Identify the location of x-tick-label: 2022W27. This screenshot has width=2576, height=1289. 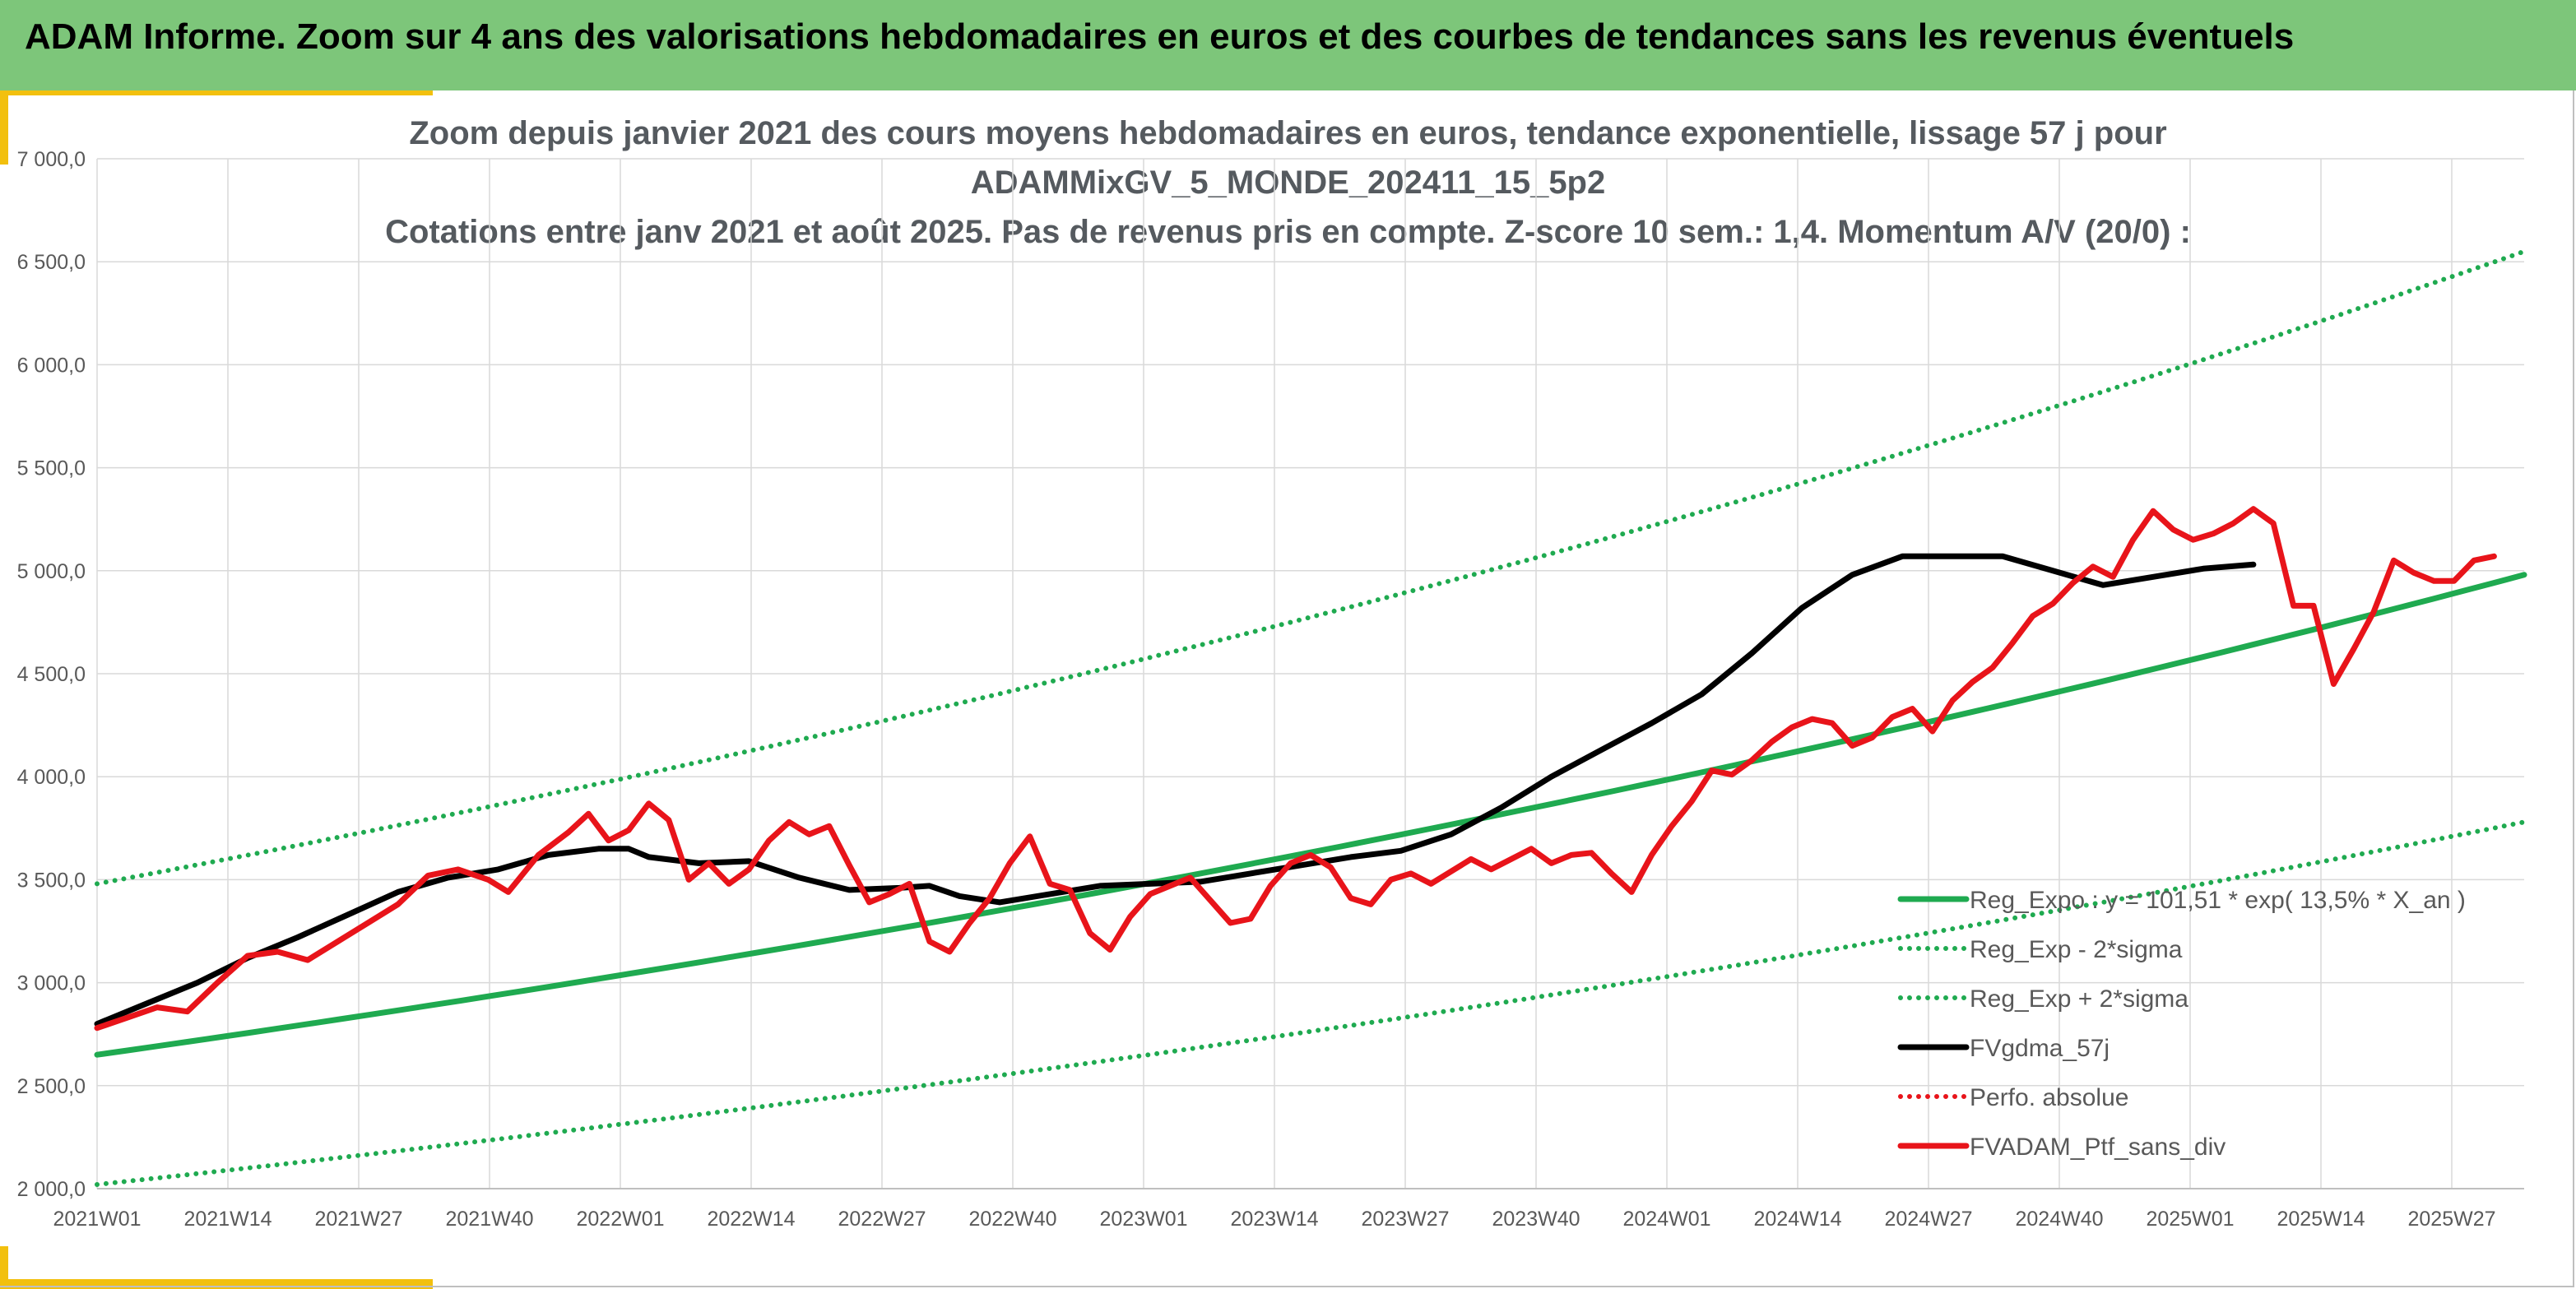
(882, 1219).